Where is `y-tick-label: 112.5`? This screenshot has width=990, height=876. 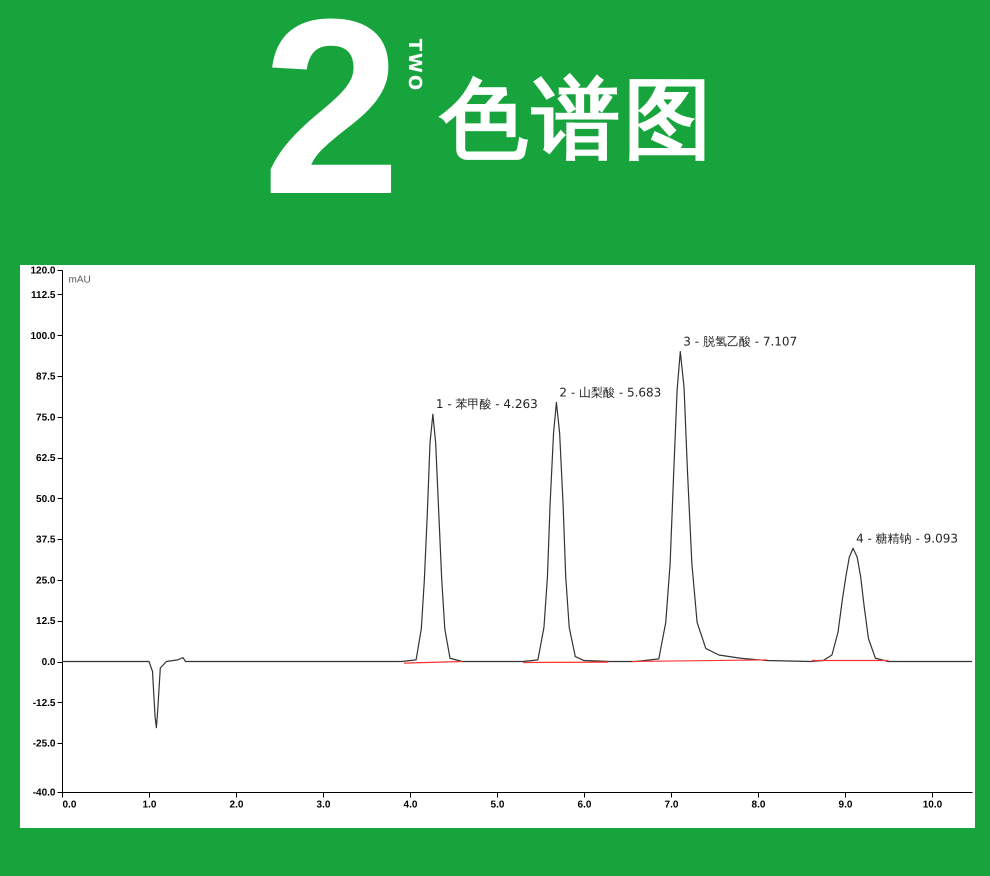
y-tick-label: 112.5 is located at coordinates (43, 295).